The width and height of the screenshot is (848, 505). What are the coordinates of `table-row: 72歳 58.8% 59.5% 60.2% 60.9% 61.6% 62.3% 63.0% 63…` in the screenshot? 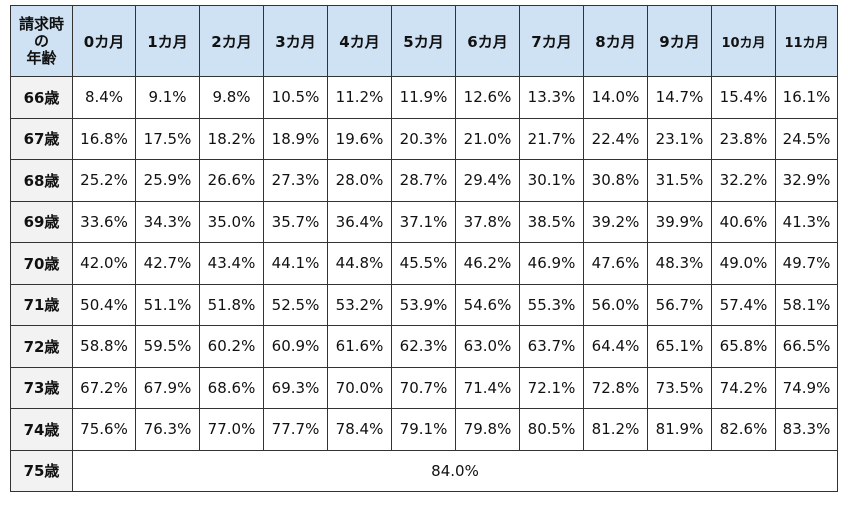 It's located at (424, 346).